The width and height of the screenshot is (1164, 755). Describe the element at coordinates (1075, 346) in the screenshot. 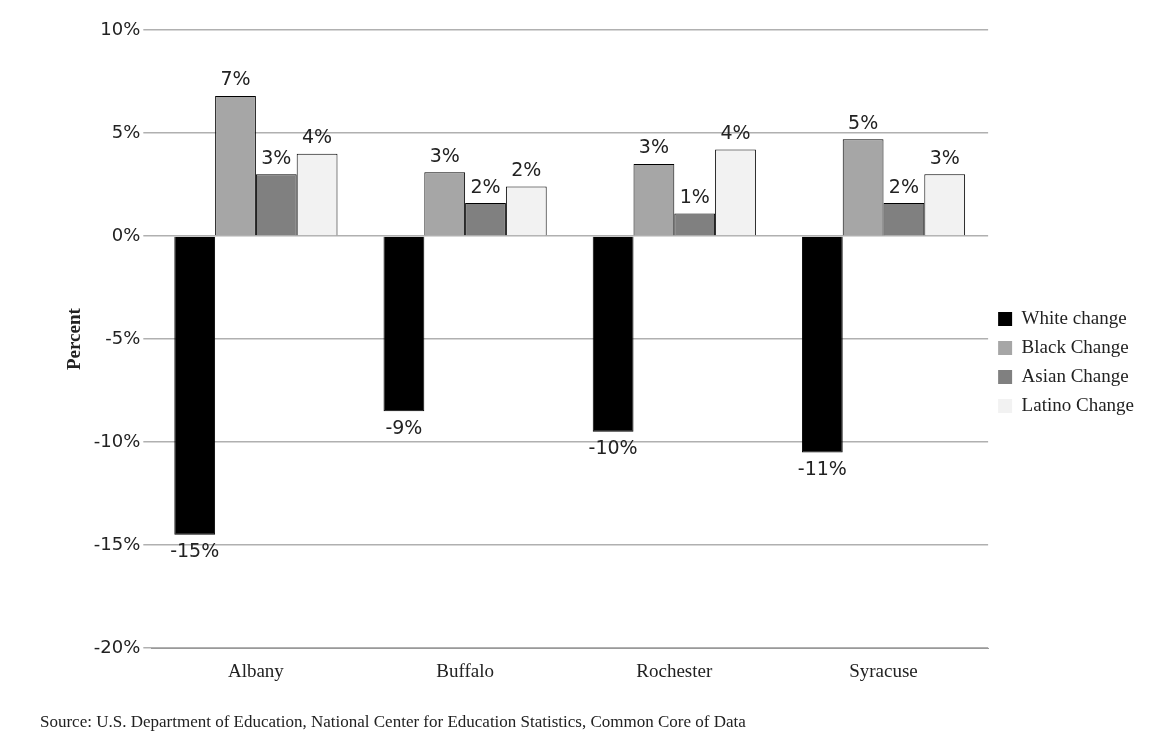

I see `legend-label: Black Change` at that location.